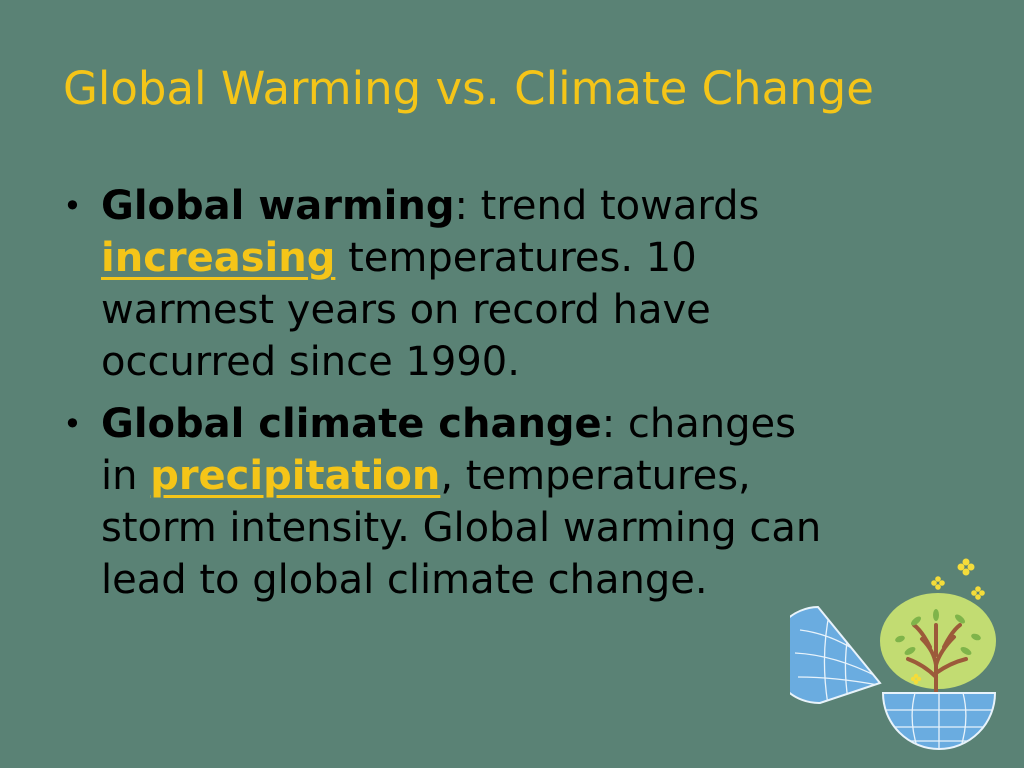  I want to click on globe-upper-half, so click(836, 655).